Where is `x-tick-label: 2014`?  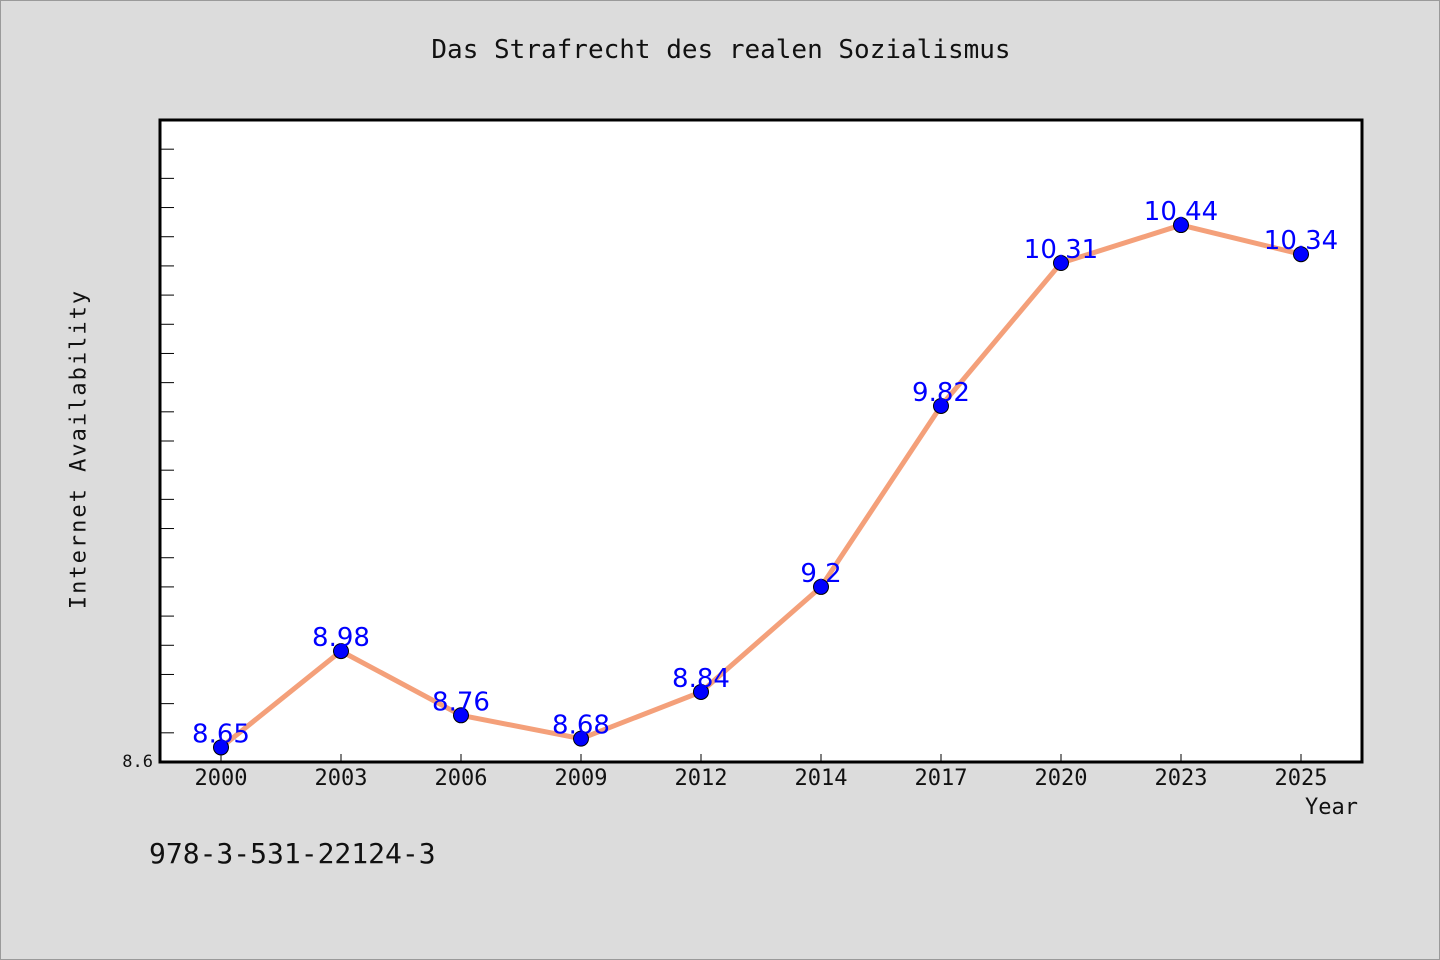
x-tick-label: 2014 is located at coordinates (821, 778).